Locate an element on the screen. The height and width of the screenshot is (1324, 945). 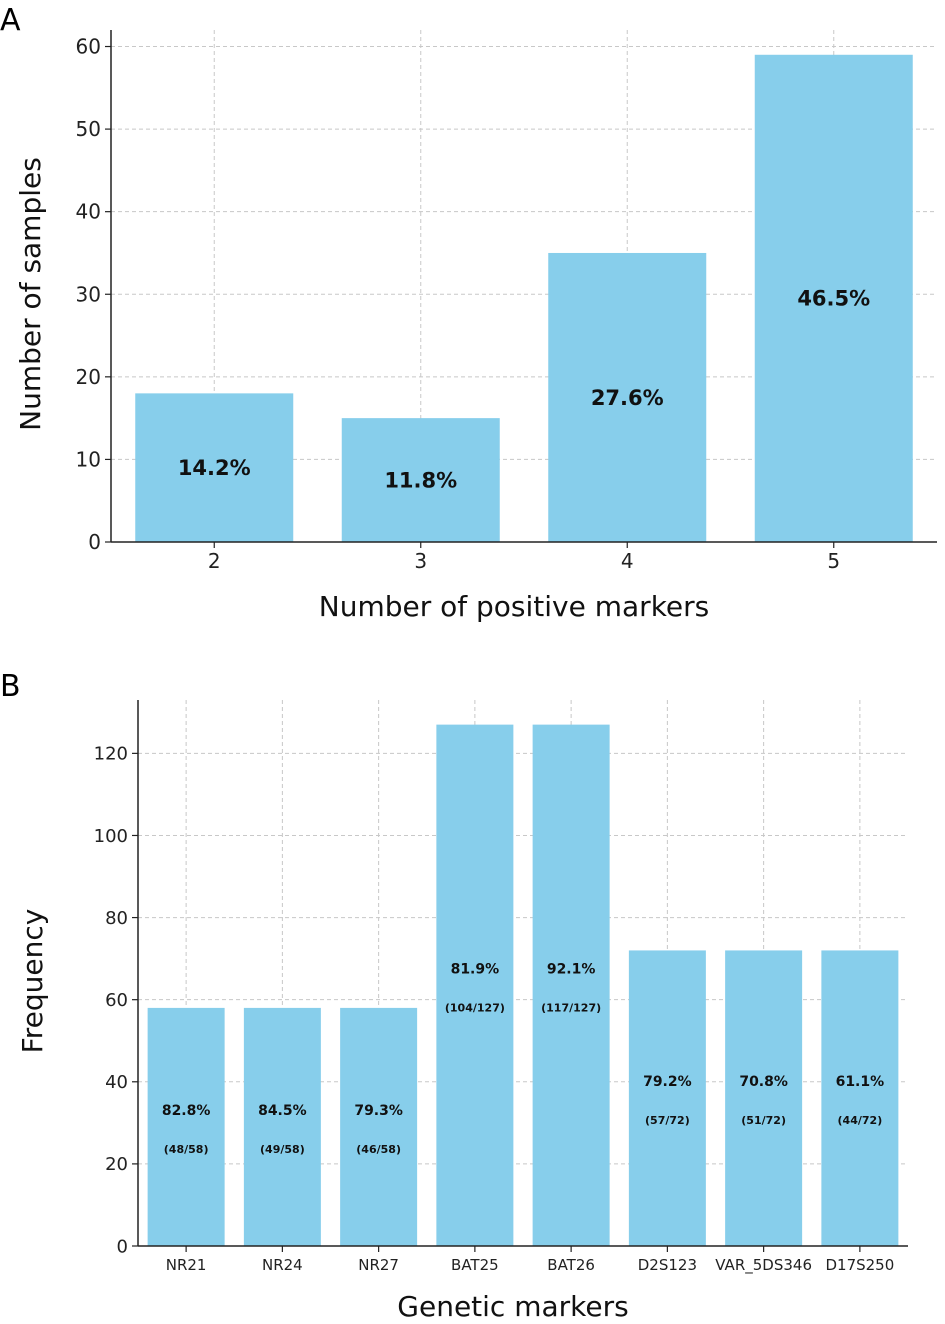
chart-b-y-tick-label: 40 is located at coordinates (116, 1082).